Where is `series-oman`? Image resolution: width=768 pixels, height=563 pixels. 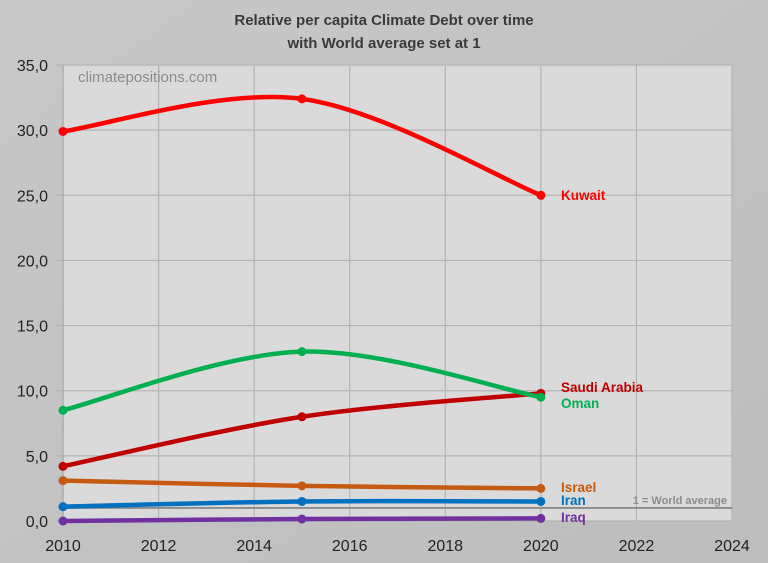 series-oman is located at coordinates (302, 381).